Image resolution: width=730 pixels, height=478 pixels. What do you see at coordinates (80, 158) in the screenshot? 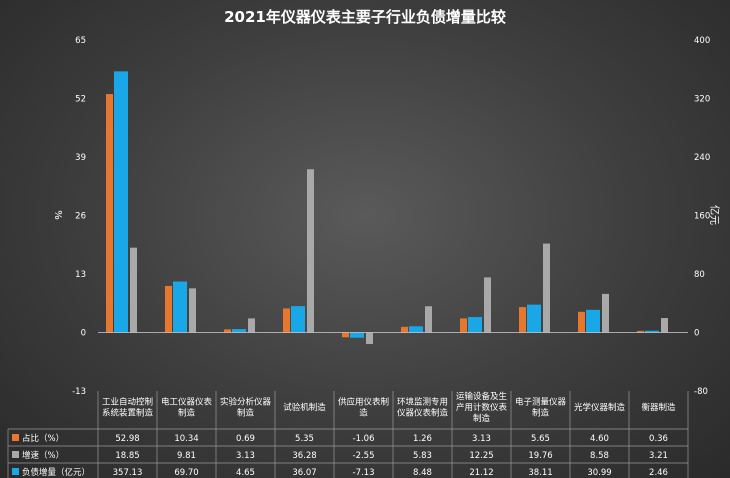
I see `y-tick-left-label: 39` at bounding box center [80, 158].